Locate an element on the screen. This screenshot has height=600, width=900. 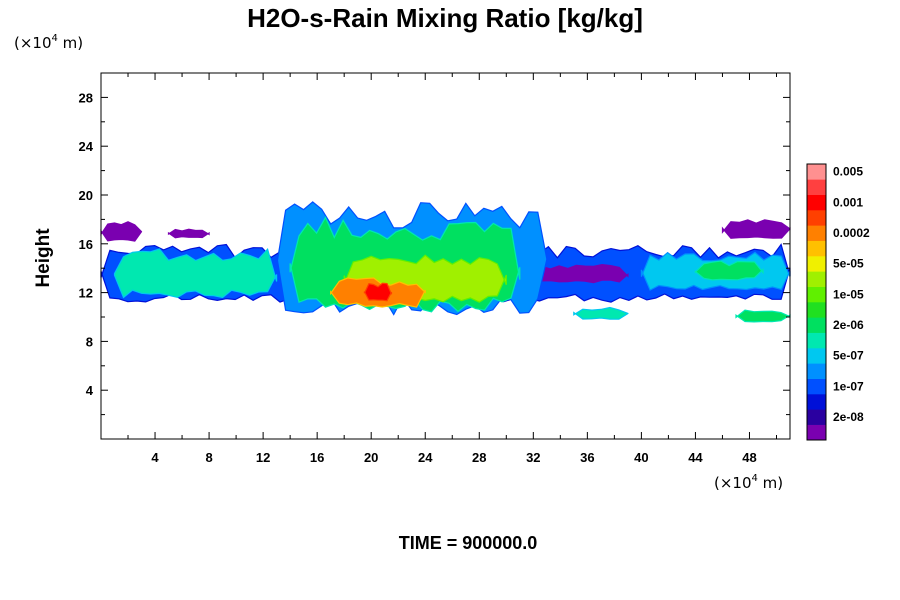
x-tick-label: 8 is located at coordinates (208, 457).